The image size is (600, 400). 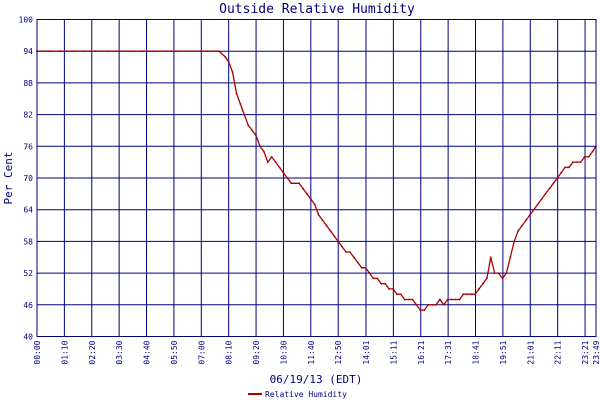 What do you see at coordinates (297, 394) in the screenshot?
I see `legend: Relative Humidity` at bounding box center [297, 394].